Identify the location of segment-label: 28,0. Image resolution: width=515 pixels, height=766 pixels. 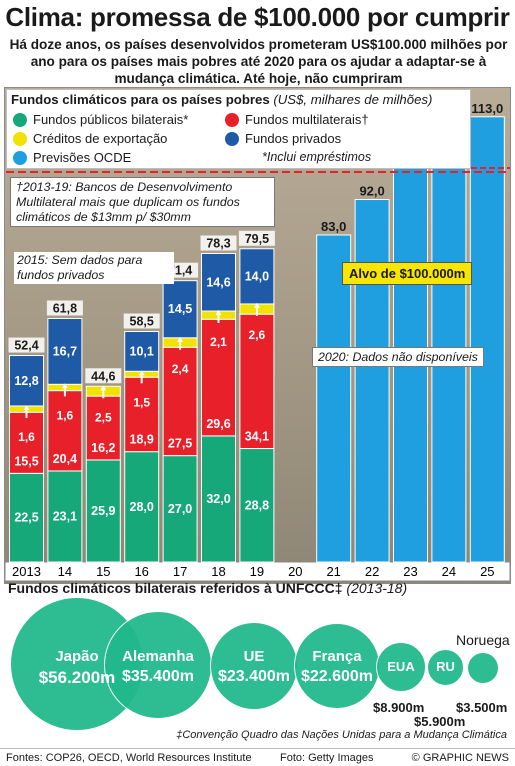
(142, 507).